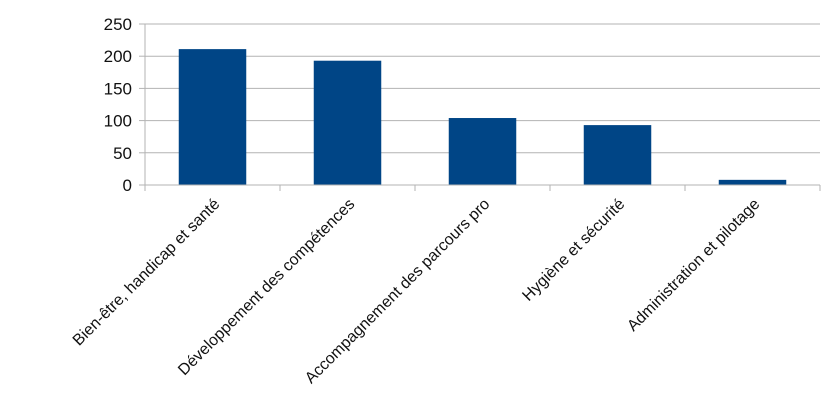  What do you see at coordinates (118, 24) in the screenshot?
I see `y-tick-label: 250` at bounding box center [118, 24].